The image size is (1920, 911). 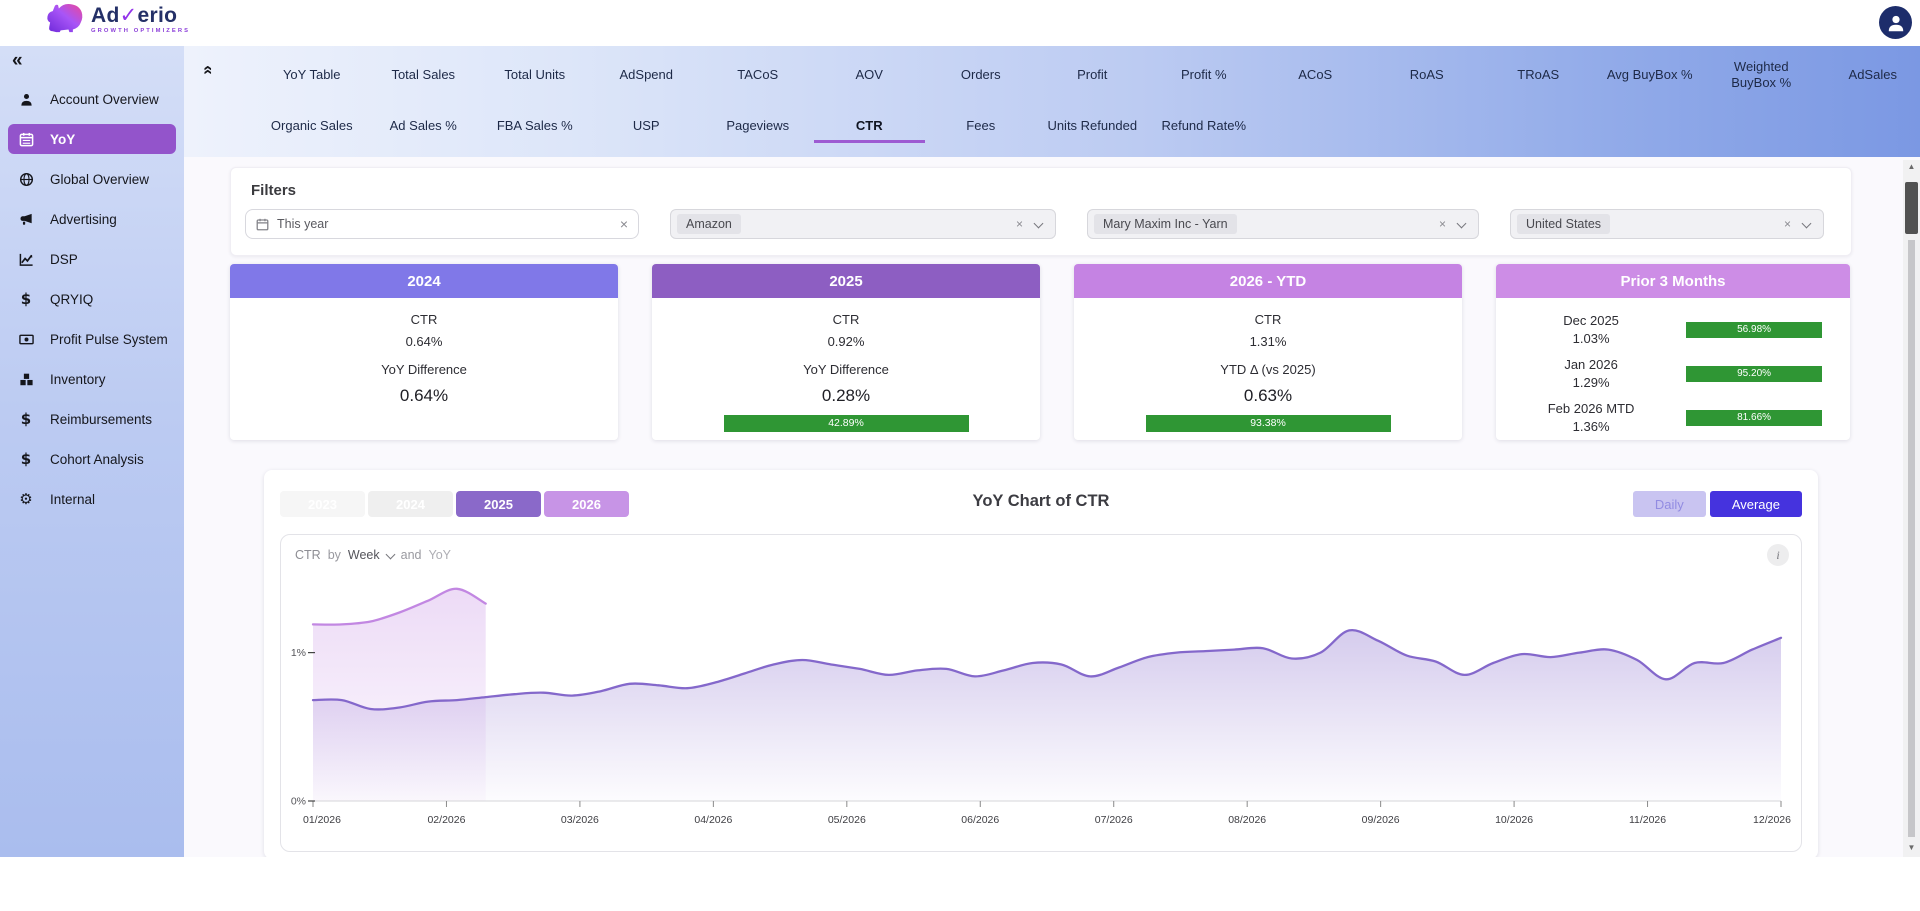 I want to click on sidebar-item-cohort-analysis: $ Cohort Analysis, so click(x=92, y=459).